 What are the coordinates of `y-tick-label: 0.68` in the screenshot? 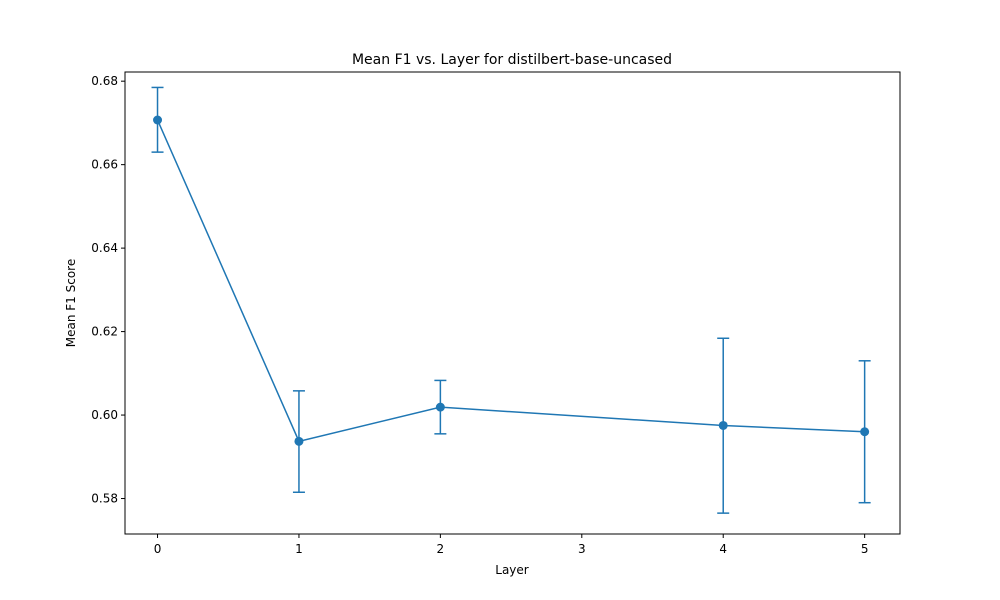 It's located at (104, 81).